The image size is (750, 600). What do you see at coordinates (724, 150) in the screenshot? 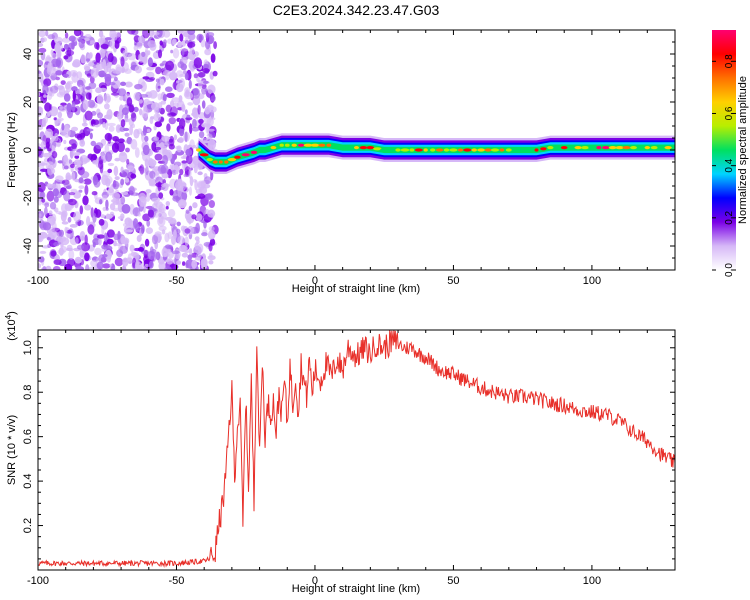
I see `colorbar` at bounding box center [724, 150].